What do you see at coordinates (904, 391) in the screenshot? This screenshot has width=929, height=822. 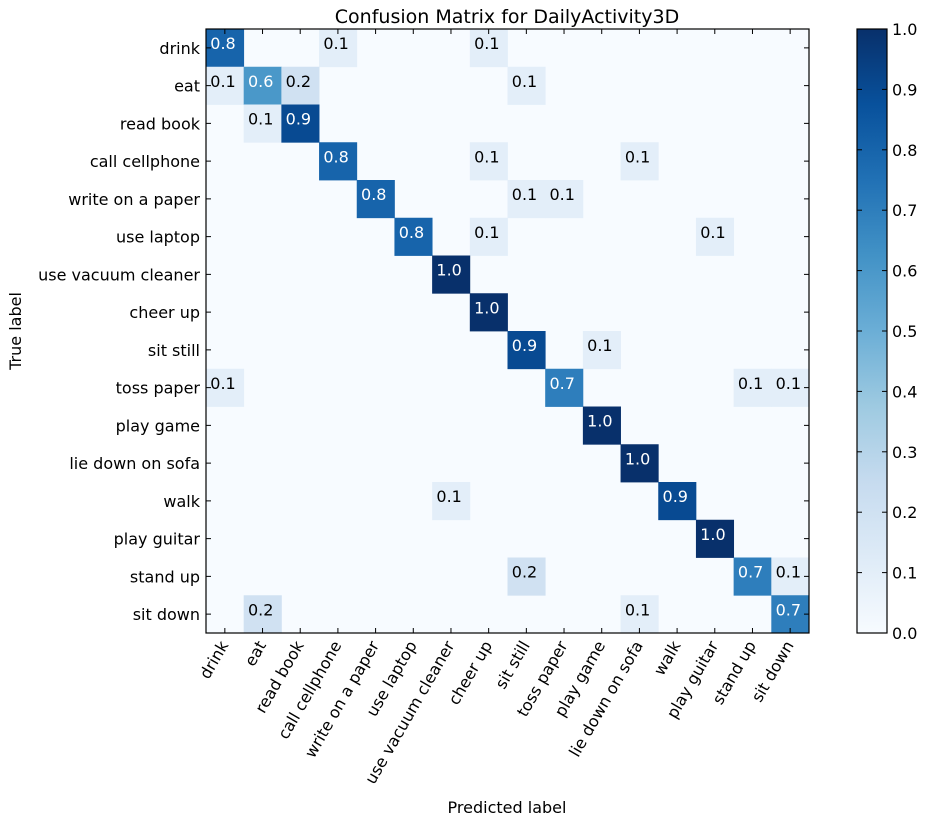 I see `colorbar-tick-label: 0.4` at bounding box center [904, 391].